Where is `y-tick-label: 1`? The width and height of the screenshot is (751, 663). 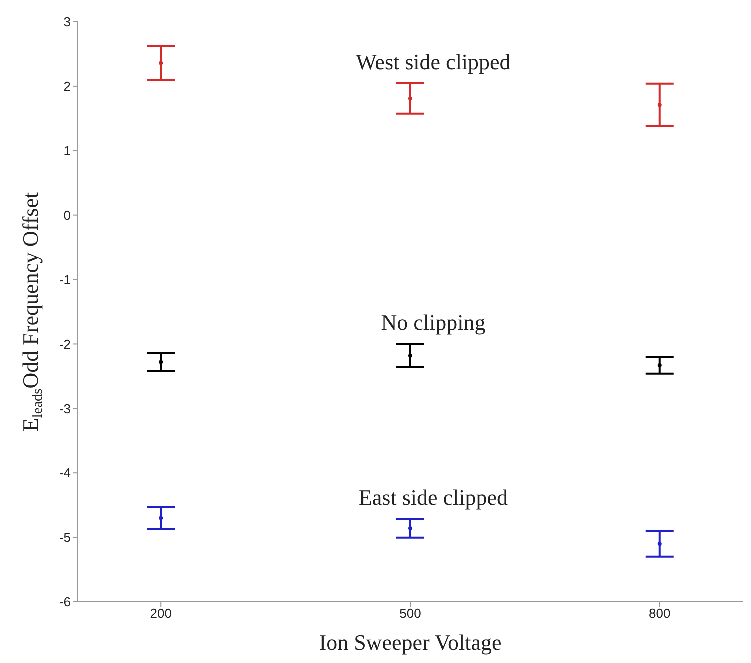
y-tick-label: 1 is located at coordinates (67, 151).